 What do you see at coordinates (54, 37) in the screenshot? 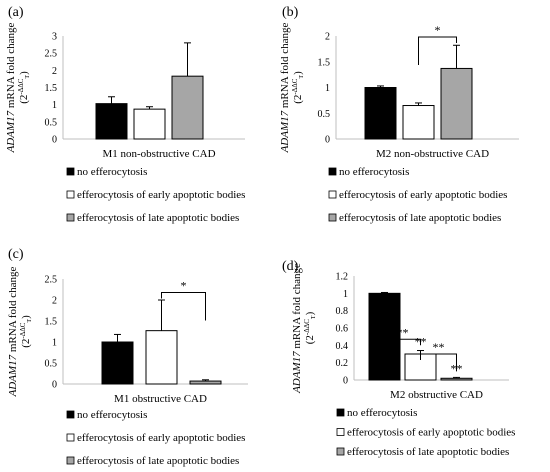
I see `y-tick-label: 3` at bounding box center [54, 37].